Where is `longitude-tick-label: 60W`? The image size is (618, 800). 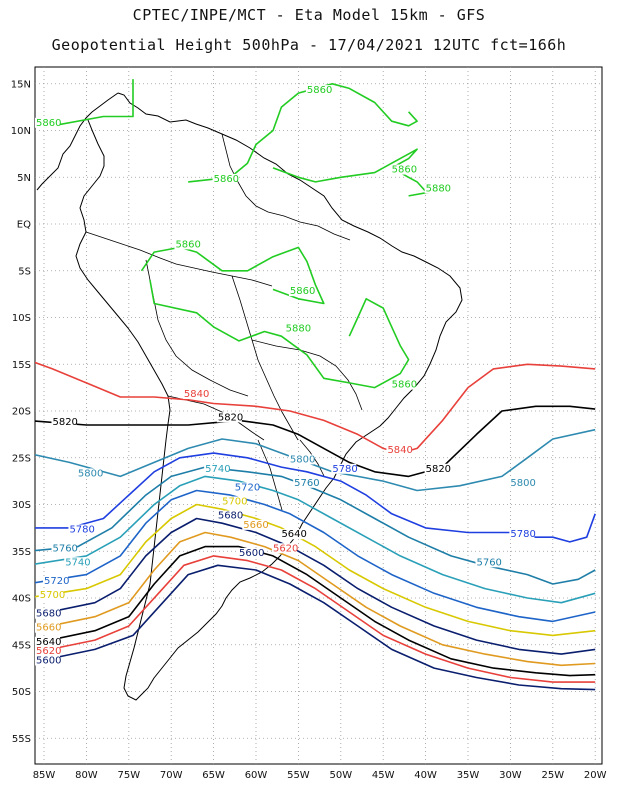
longitude-tick-label: 60W is located at coordinates (256, 775).